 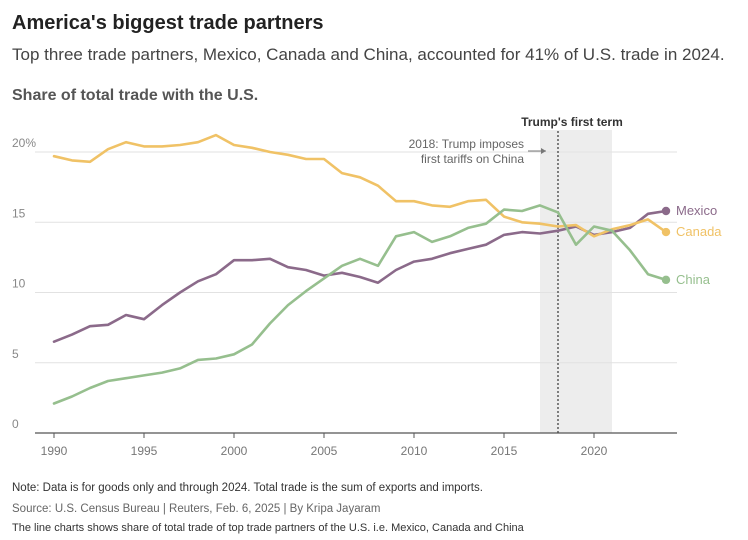 What do you see at coordinates (576, 281) in the screenshot?
I see `shaded-region` at bounding box center [576, 281].